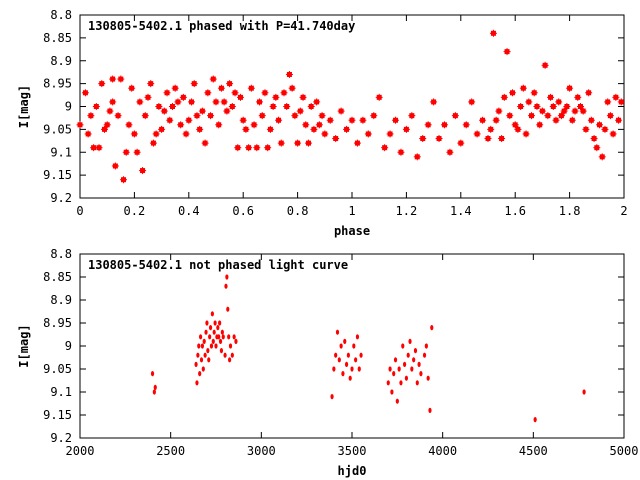 The image size is (640, 480). Describe the element at coordinates (533, 451) in the screenshot. I see `x-tick-label: 4500` at that location.